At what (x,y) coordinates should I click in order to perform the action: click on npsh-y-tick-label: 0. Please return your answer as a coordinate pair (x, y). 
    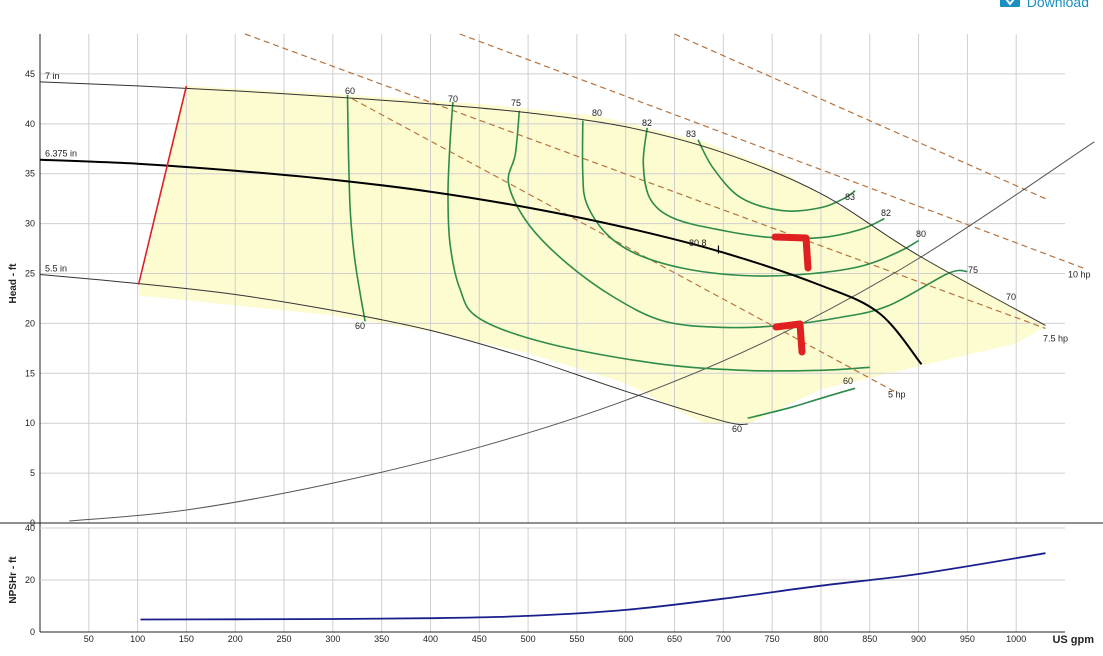
    Looking at the image, I should click on (32, 632).